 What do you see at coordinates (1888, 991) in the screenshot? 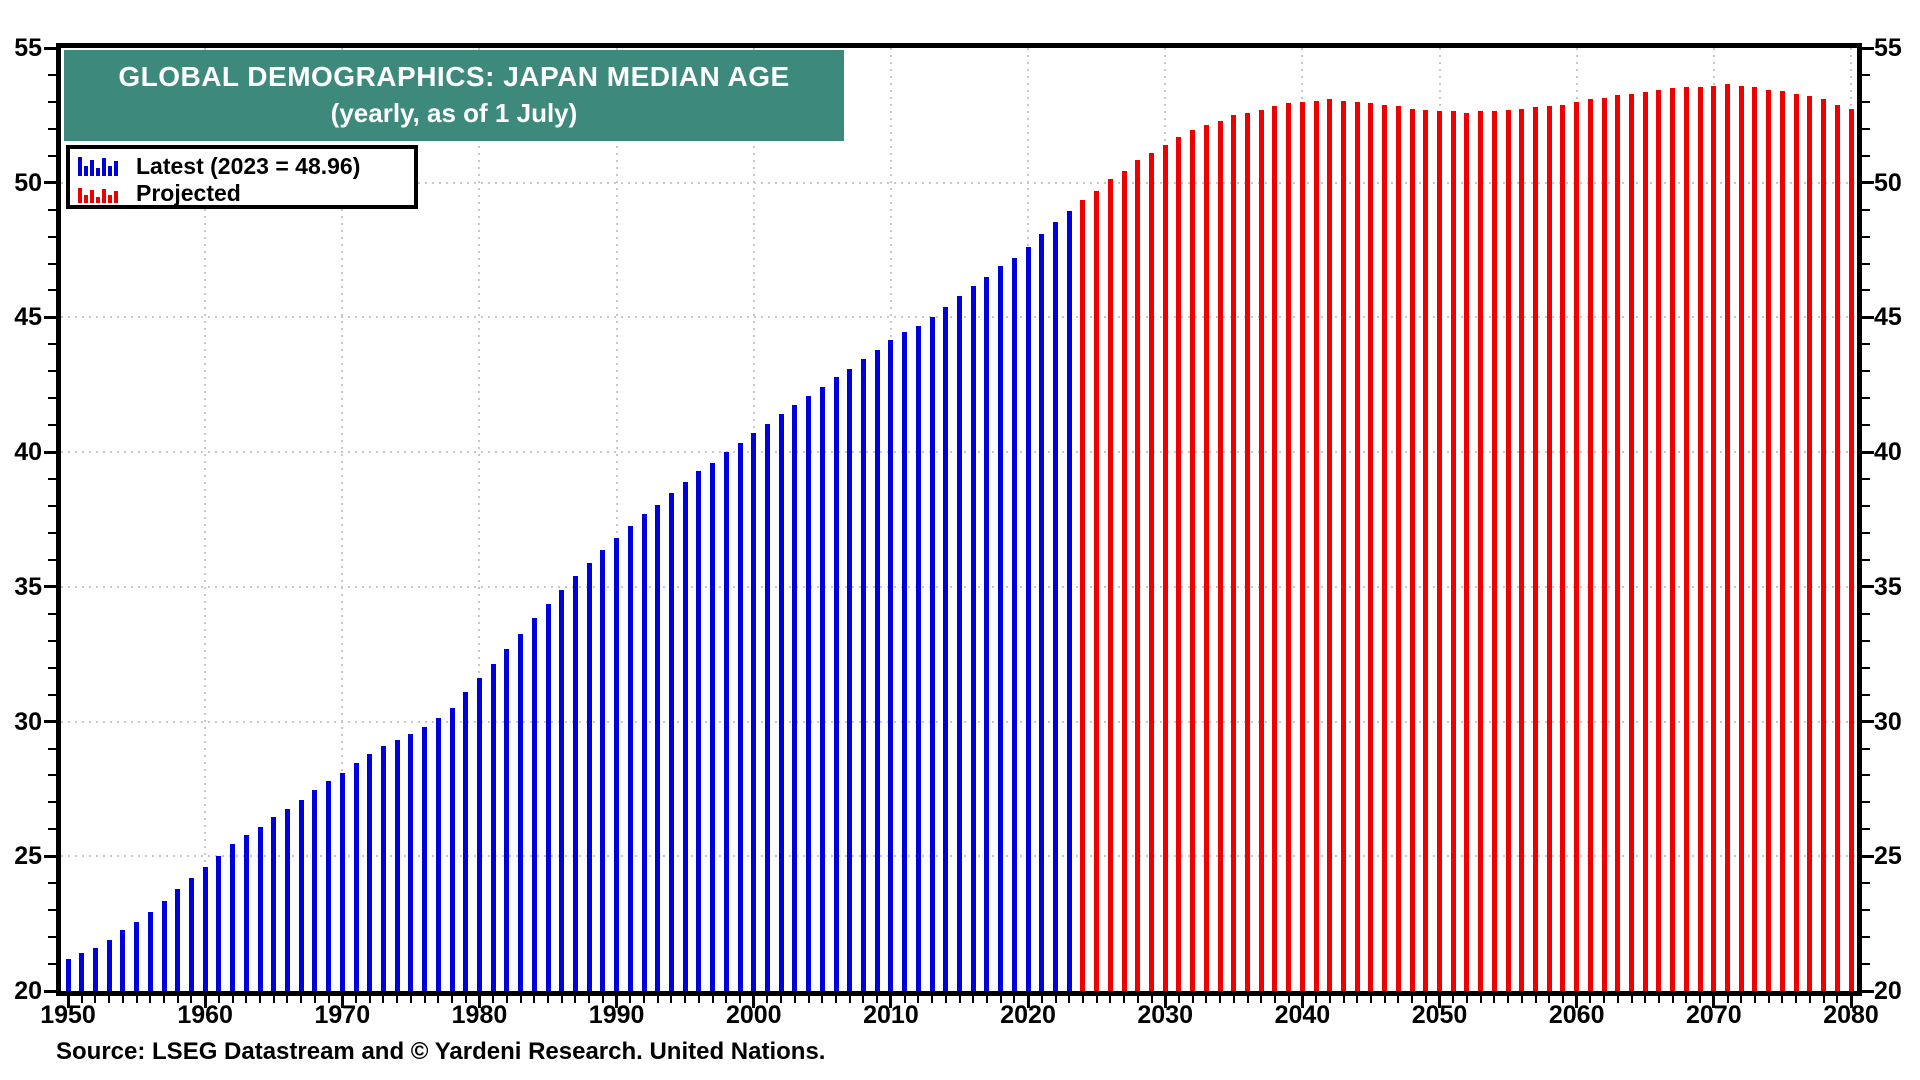
I see `y-axis-label-right: 20` at bounding box center [1888, 991].